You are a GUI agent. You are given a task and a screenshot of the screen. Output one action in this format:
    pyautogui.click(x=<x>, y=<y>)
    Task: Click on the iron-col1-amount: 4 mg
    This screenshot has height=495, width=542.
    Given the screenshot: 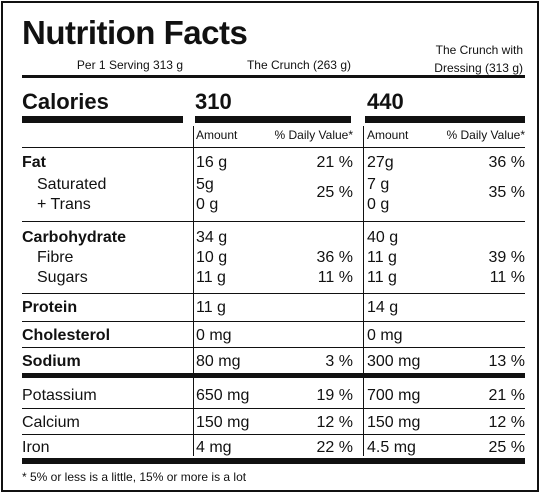 What is the action you would take?
    pyautogui.click(x=214, y=447)
    